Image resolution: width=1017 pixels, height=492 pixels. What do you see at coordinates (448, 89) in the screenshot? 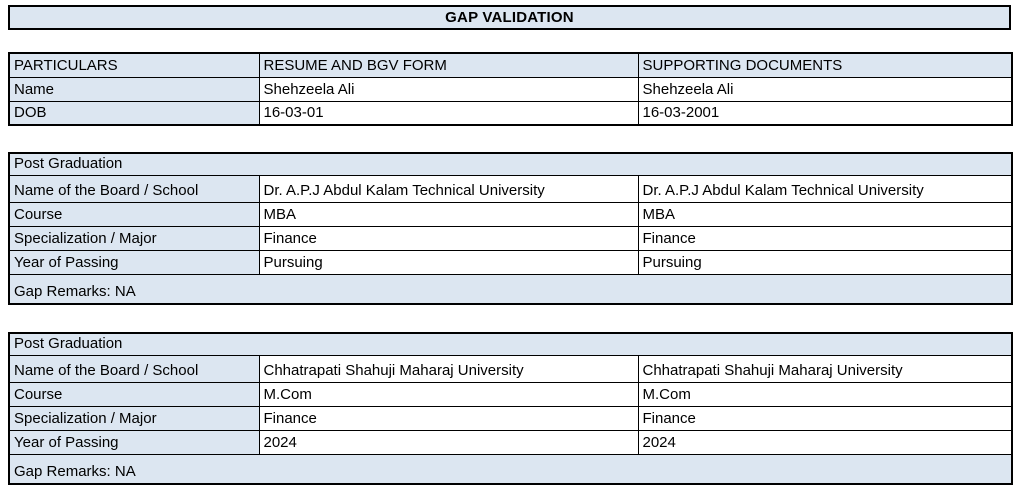
I see `name-resume-value: Shehzeela Ali` at bounding box center [448, 89].